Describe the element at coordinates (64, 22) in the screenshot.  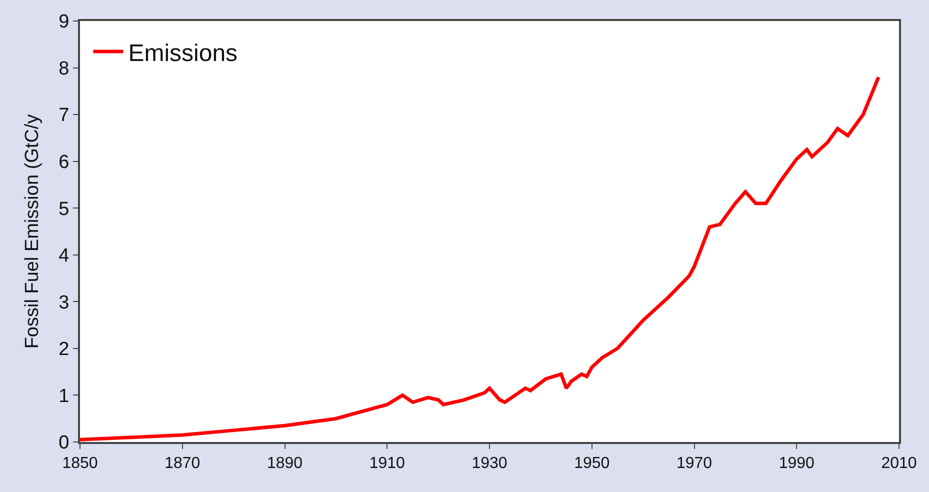
I see `y-tick-label: 9` at that location.